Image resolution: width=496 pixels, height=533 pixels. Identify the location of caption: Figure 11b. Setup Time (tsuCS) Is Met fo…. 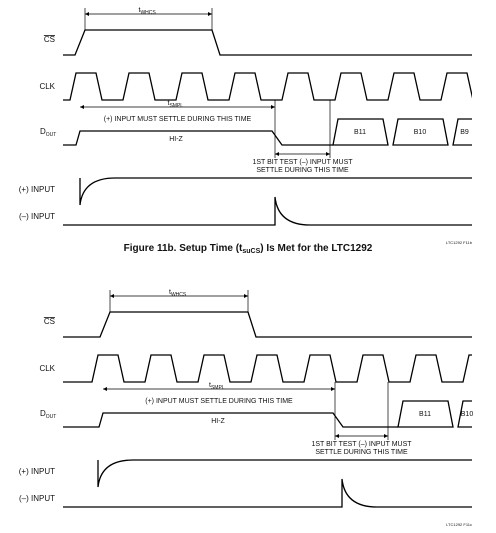
(248, 249).